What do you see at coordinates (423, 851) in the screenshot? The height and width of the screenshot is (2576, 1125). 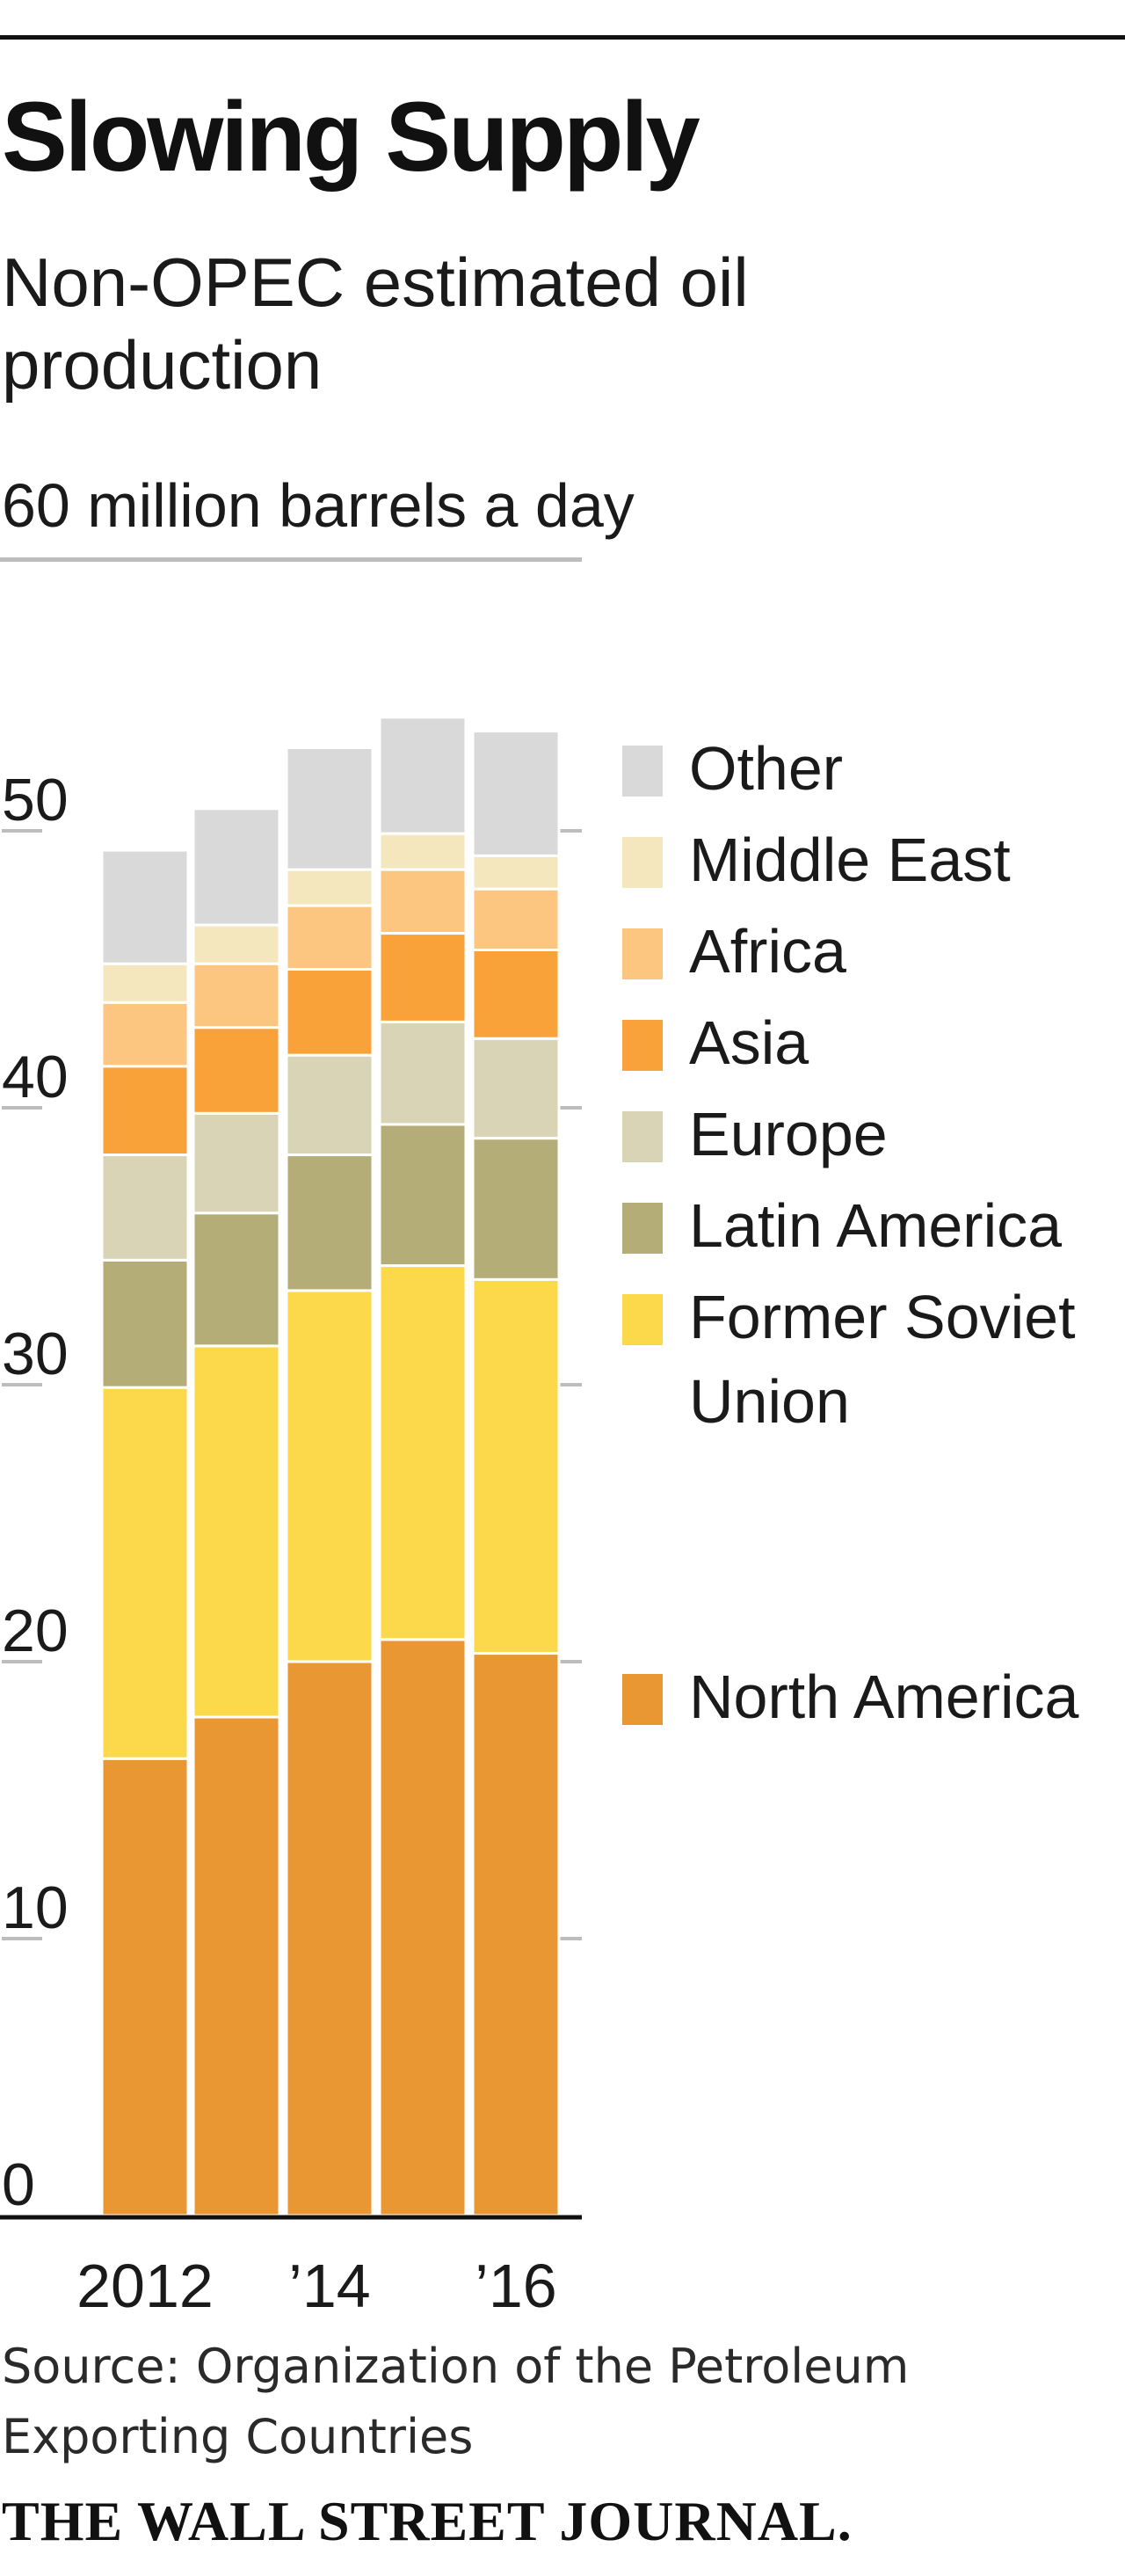 I see `bar-segment-middle-east-2015` at bounding box center [423, 851].